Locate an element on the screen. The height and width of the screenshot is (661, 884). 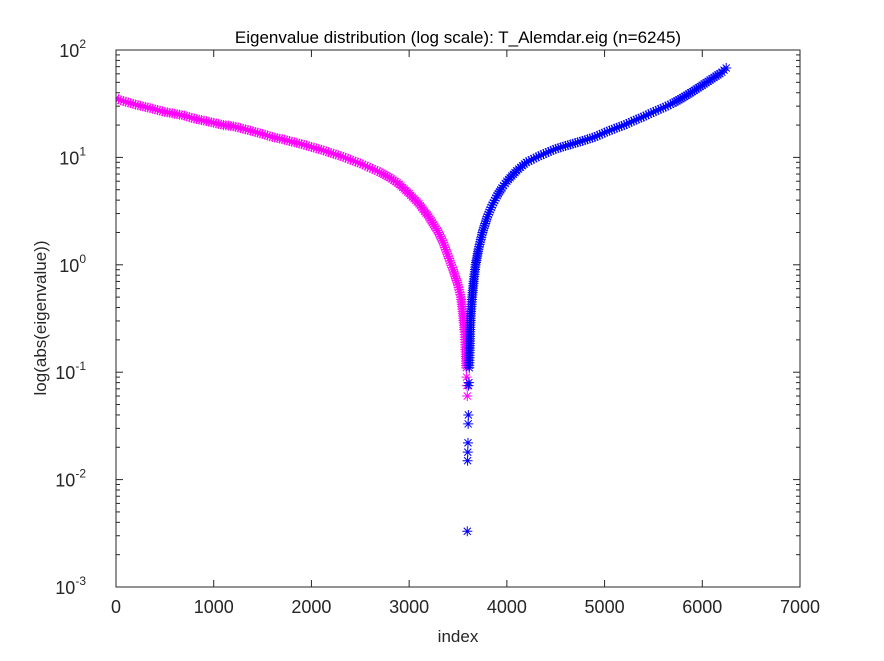
y-tick-label: 10⁻¹ is located at coordinates (70, 371).